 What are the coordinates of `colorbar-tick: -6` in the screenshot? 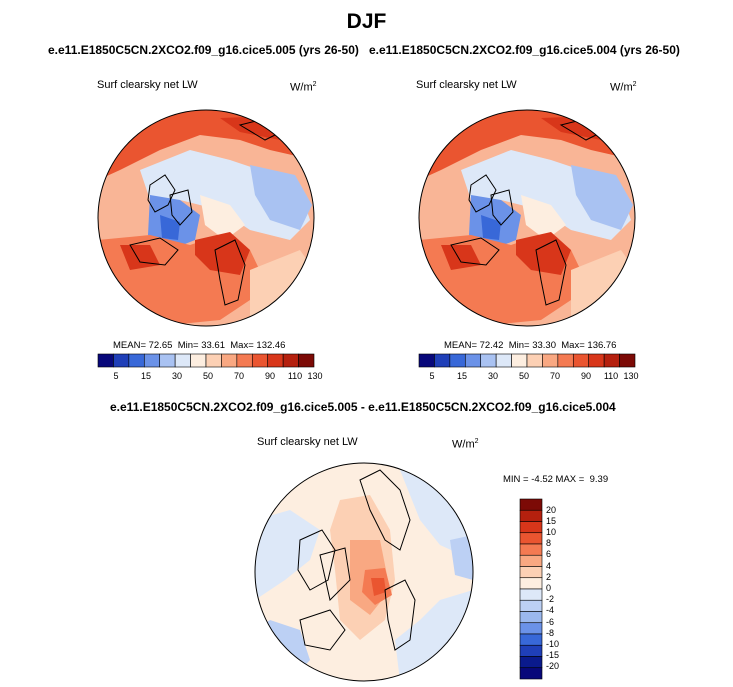 It's located at (550, 622).